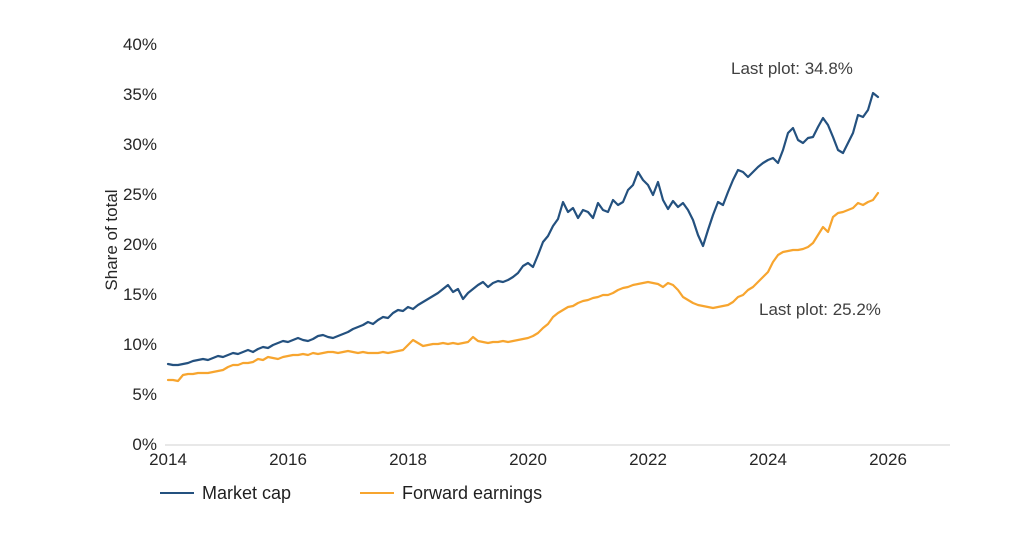 The height and width of the screenshot is (537, 1024). I want to click on x-tick-2016: 2016, so click(288, 459).